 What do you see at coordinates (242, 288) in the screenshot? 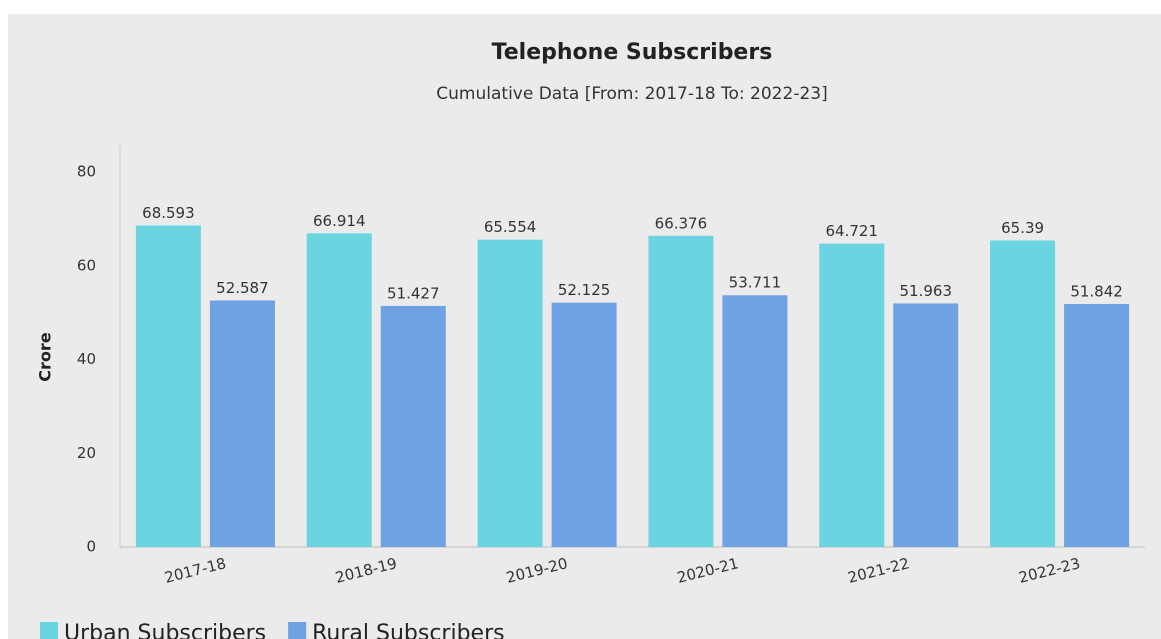
I see `value-label: 52.587` at bounding box center [242, 288].